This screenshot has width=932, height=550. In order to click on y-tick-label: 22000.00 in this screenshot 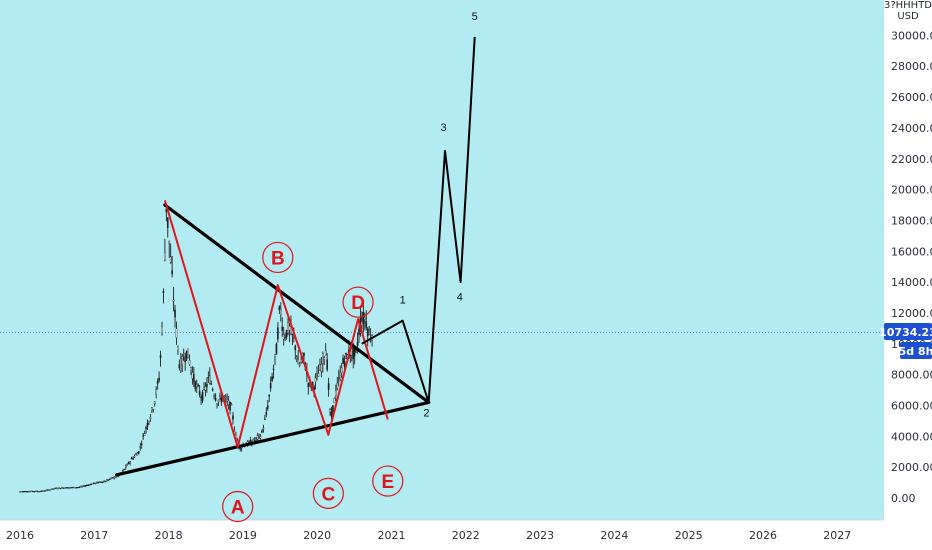, I will do `click(911, 159)`.